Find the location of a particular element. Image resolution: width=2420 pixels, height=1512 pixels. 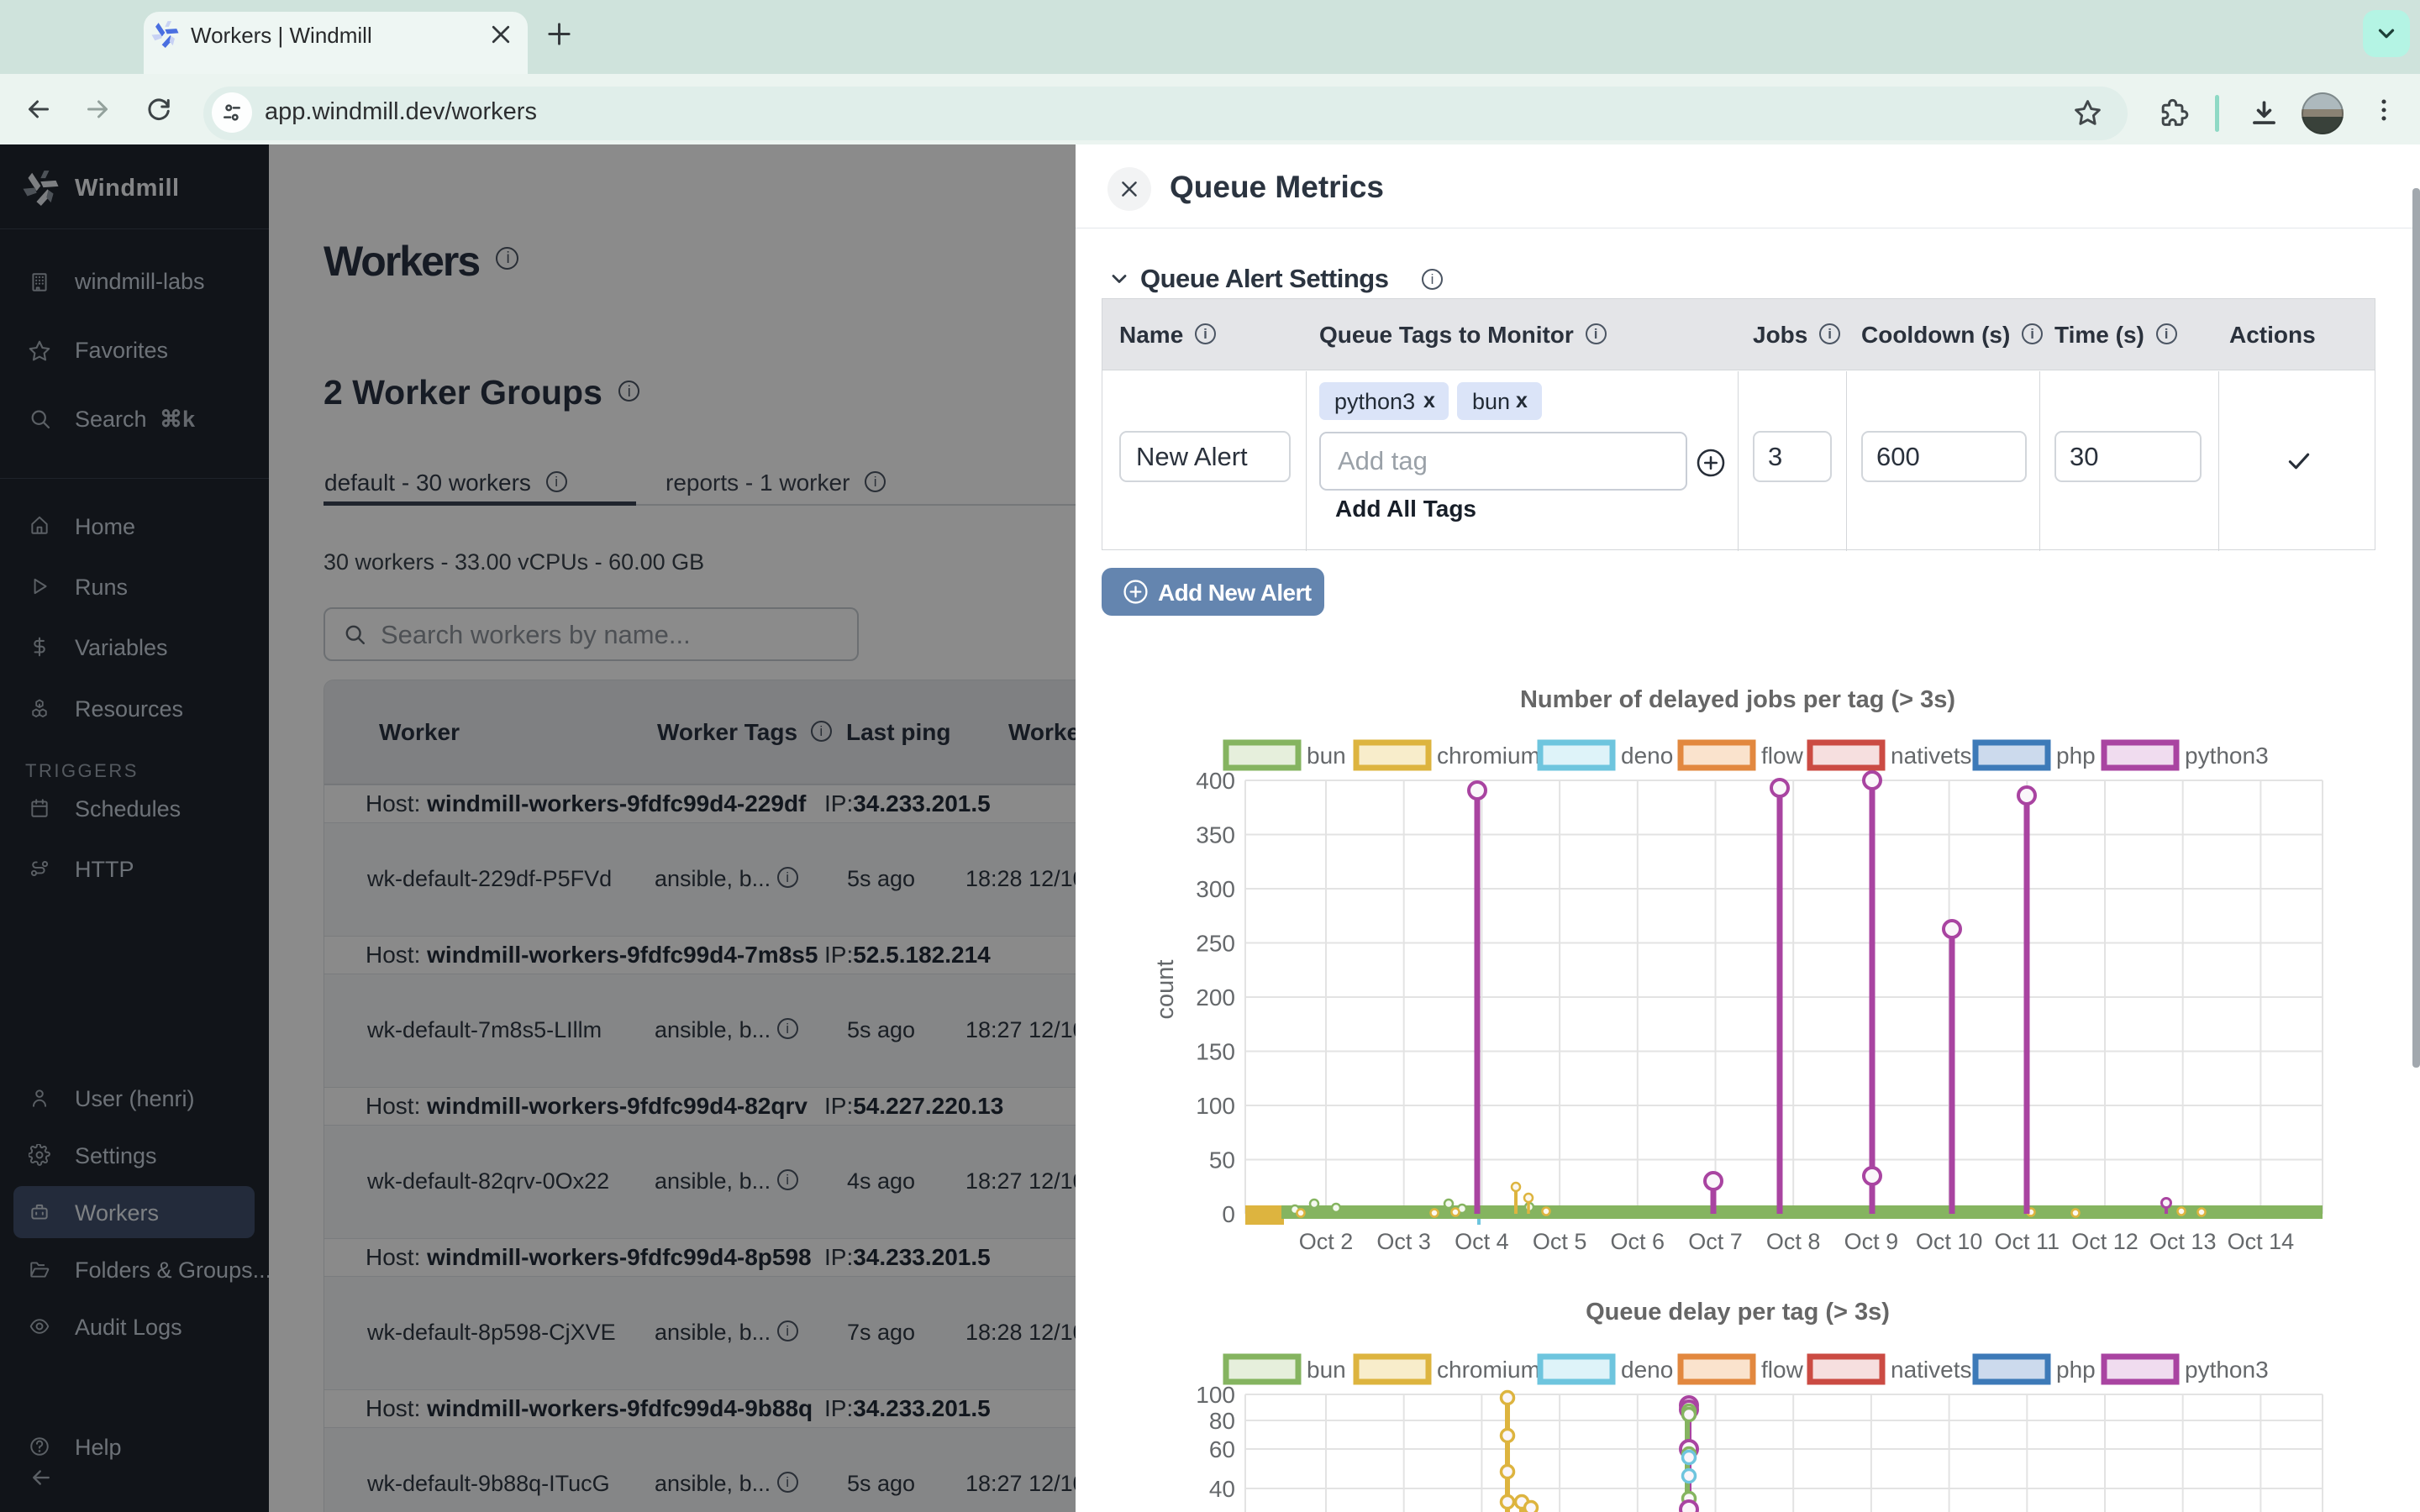

svg-text: 40 is located at coordinates (1222, 1489).